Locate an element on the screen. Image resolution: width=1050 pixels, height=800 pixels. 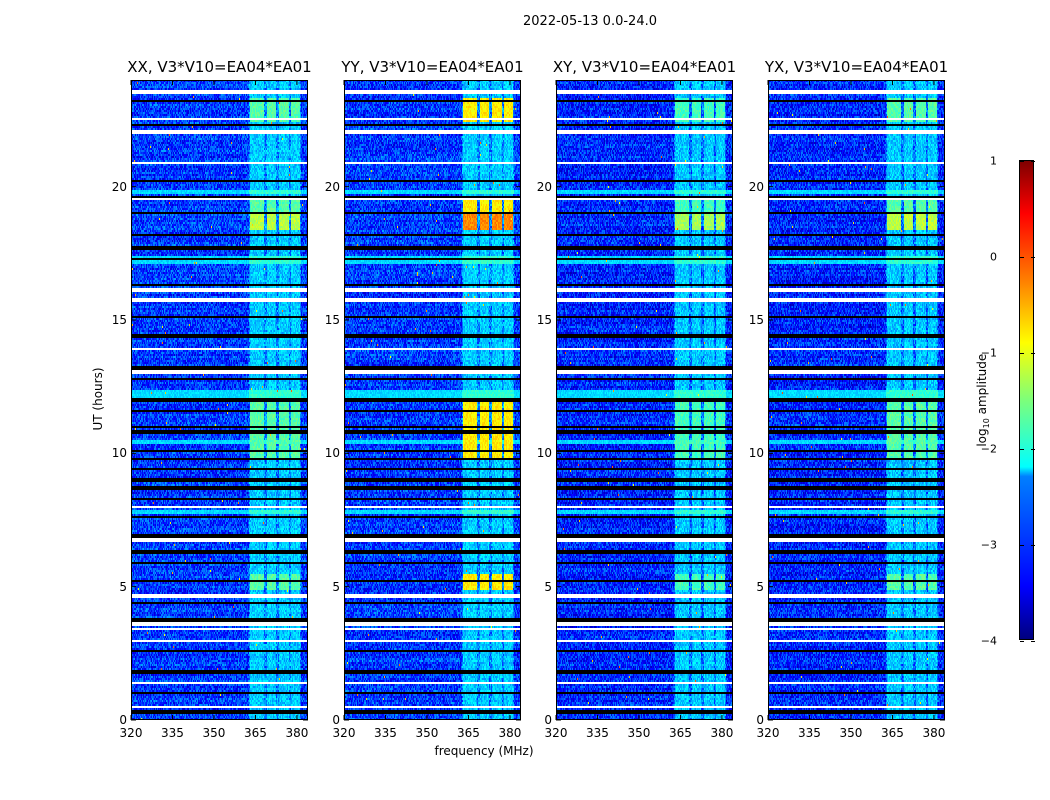
figure-title: 2022-05-13 0.0-24.0 is located at coordinates (590, 21).